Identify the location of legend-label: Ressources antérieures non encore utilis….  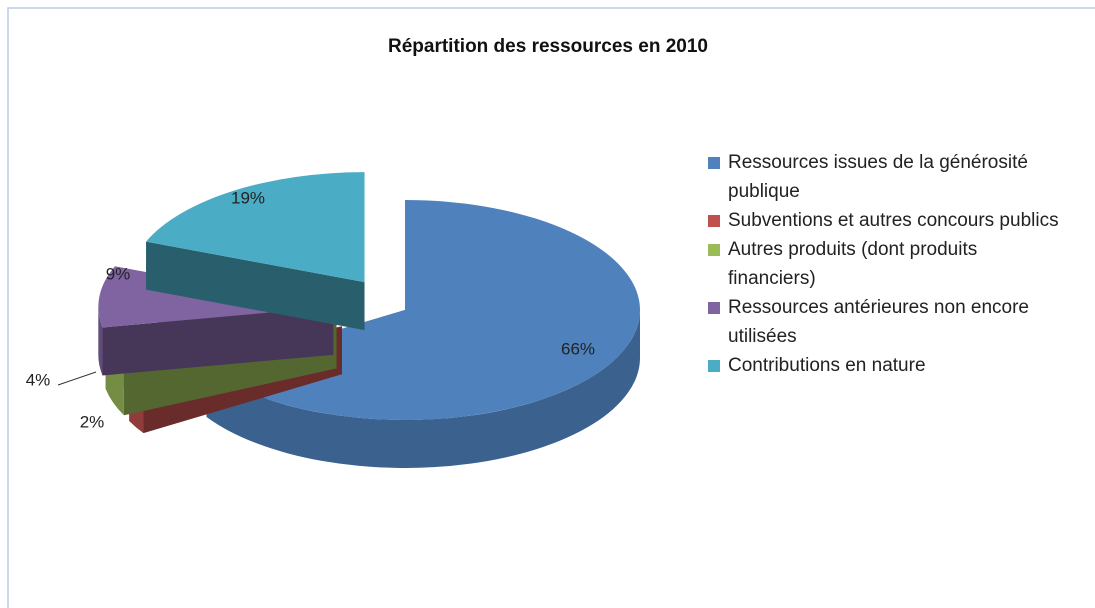
(879, 322).